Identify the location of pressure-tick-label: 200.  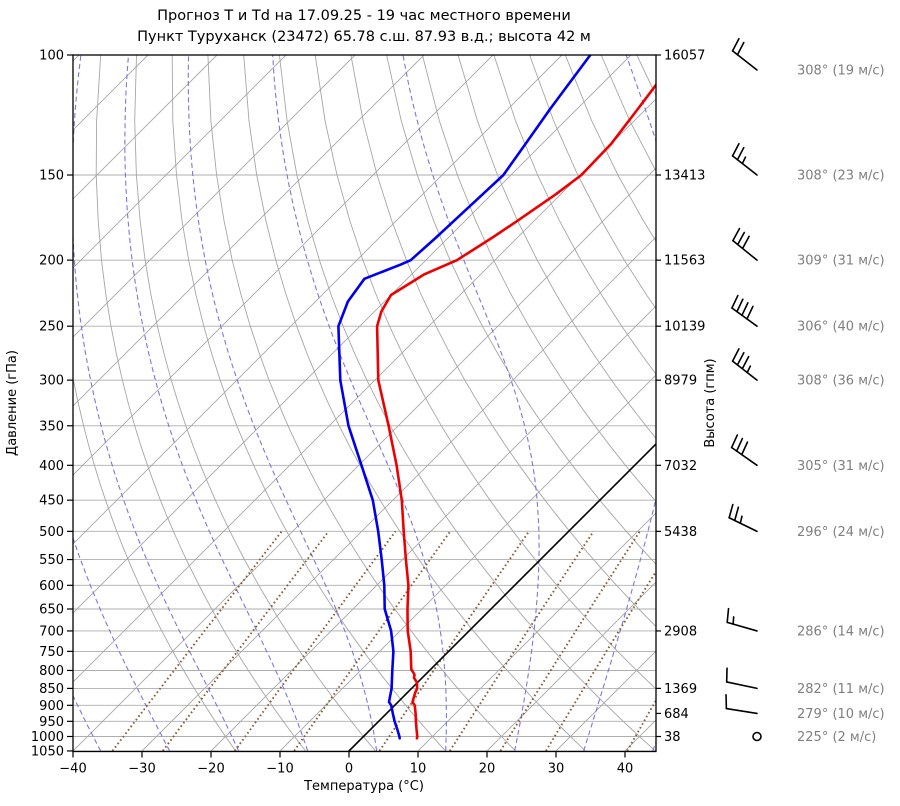
(51, 261).